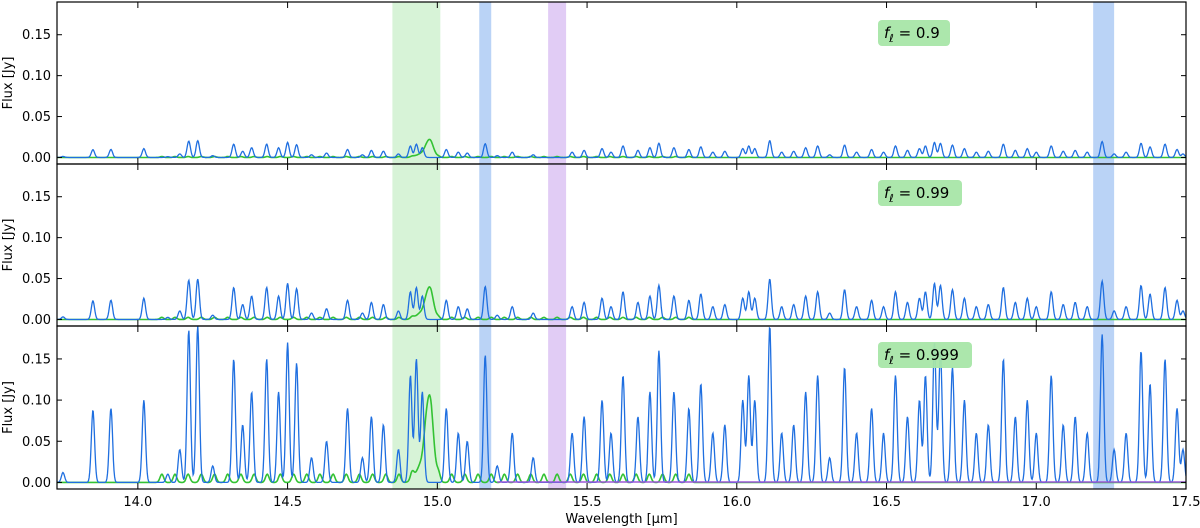 The width and height of the screenshot is (1200, 528). What do you see at coordinates (921, 356) in the screenshot?
I see `annotation-label: fℓ = 0.999` at bounding box center [921, 356].